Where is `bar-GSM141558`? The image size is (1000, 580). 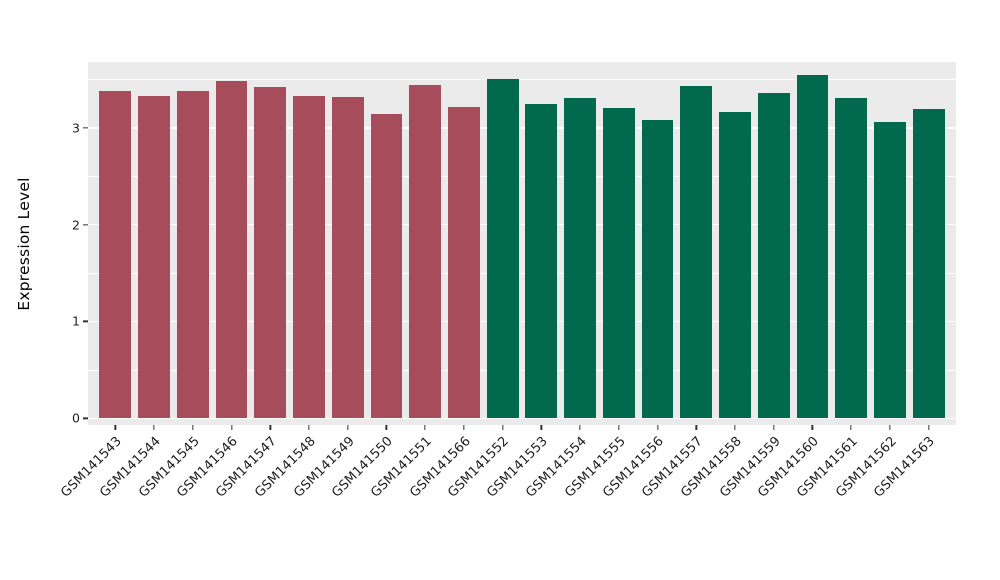
bar-GSM141558 is located at coordinates (735, 265).